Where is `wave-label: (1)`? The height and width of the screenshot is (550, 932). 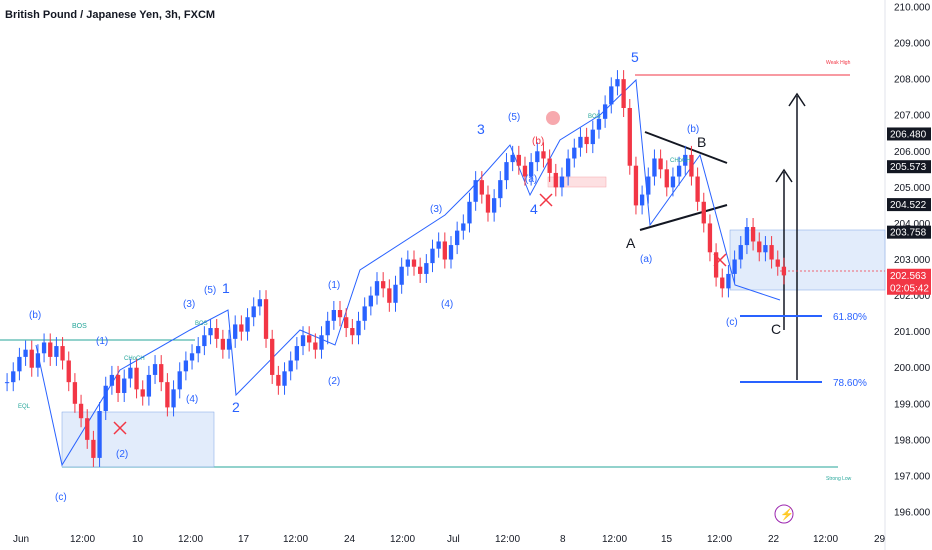
wave-label: (1) is located at coordinates (334, 285).